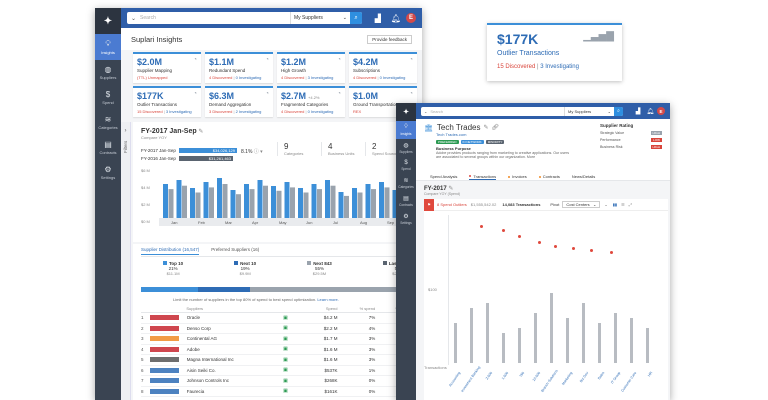 This screenshot has width=768, height=400. I want to click on detail-tab: News/Details, so click(583, 176).